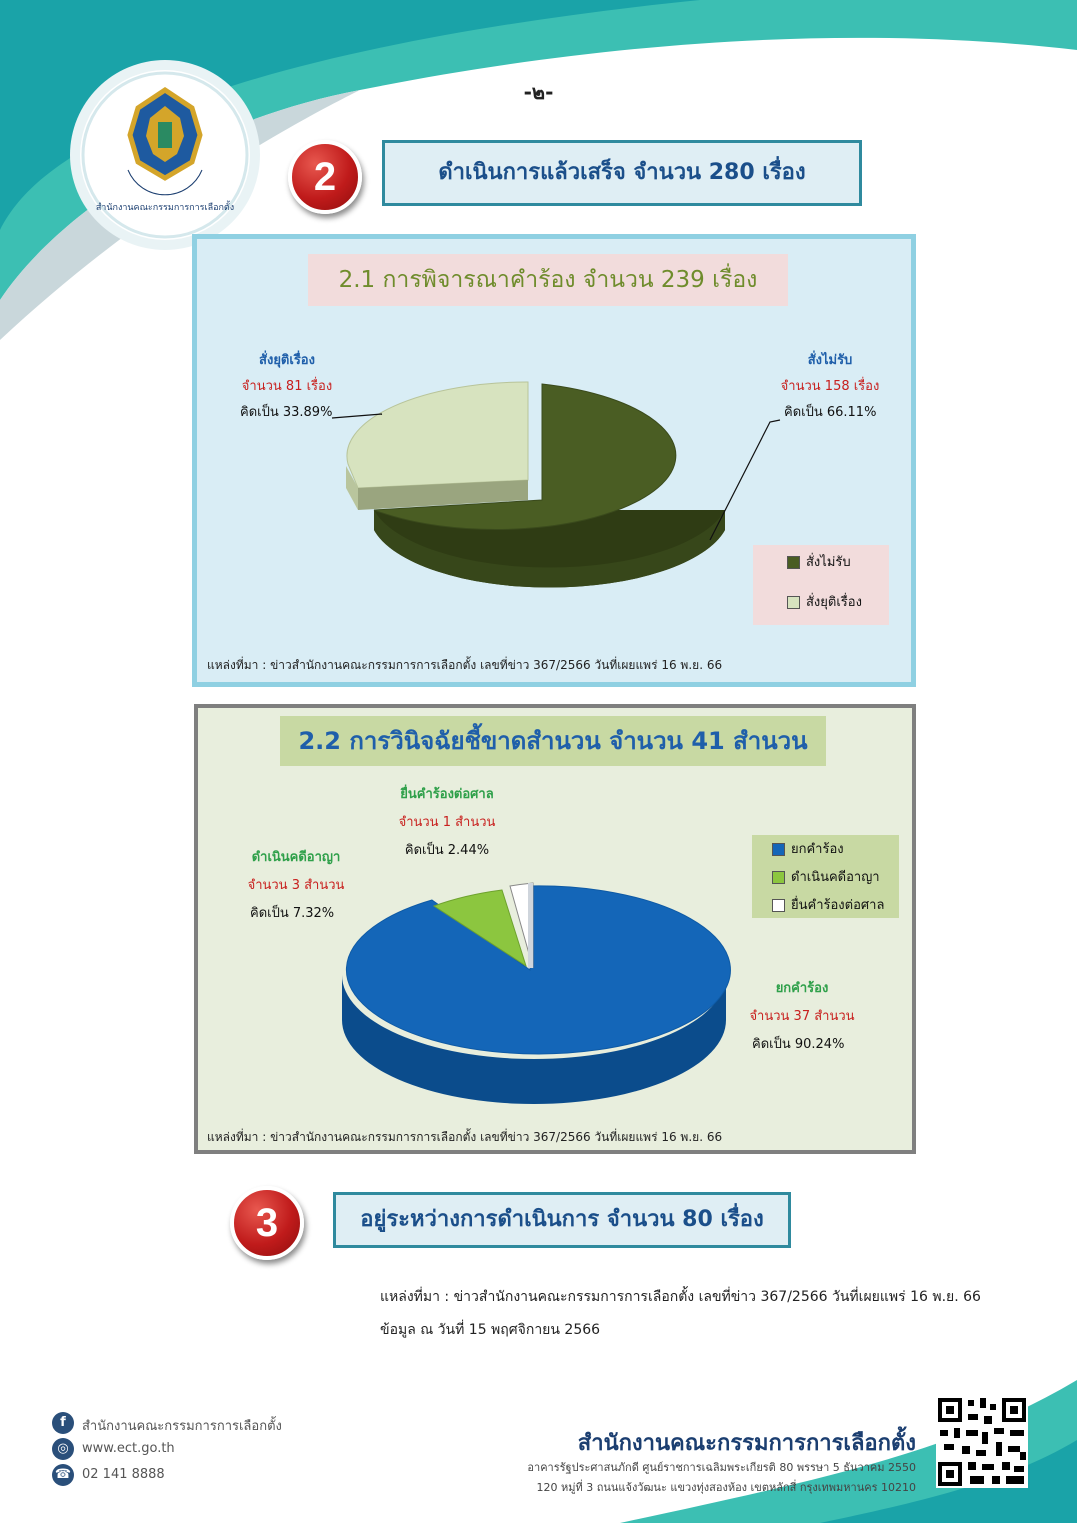 The image size is (1077, 1523). I want to click on legend-swatch-reject-icon, so click(793, 562).